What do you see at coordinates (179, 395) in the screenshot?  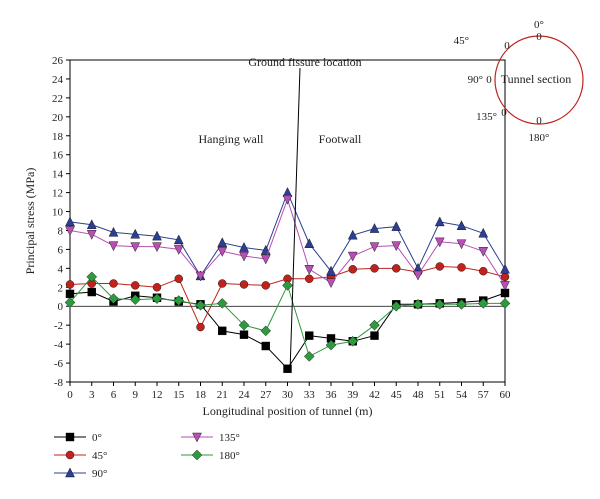 I see `x-tick-label: 15` at bounding box center [179, 395].